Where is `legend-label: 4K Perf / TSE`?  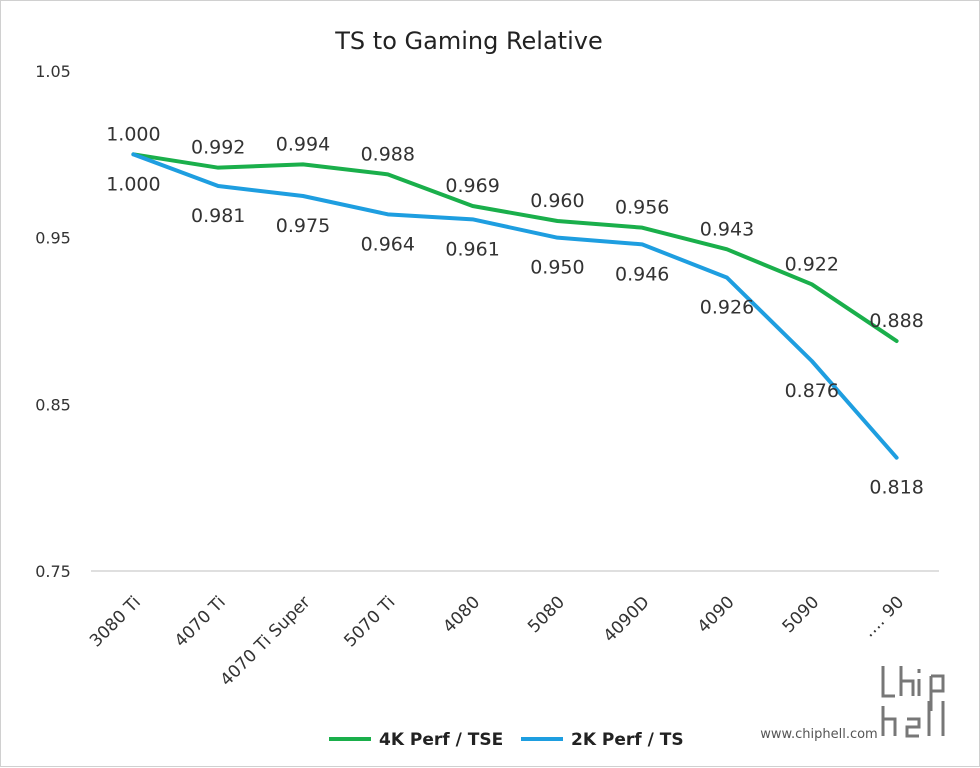
legend-label: 4K Perf / TSE is located at coordinates (441, 740).